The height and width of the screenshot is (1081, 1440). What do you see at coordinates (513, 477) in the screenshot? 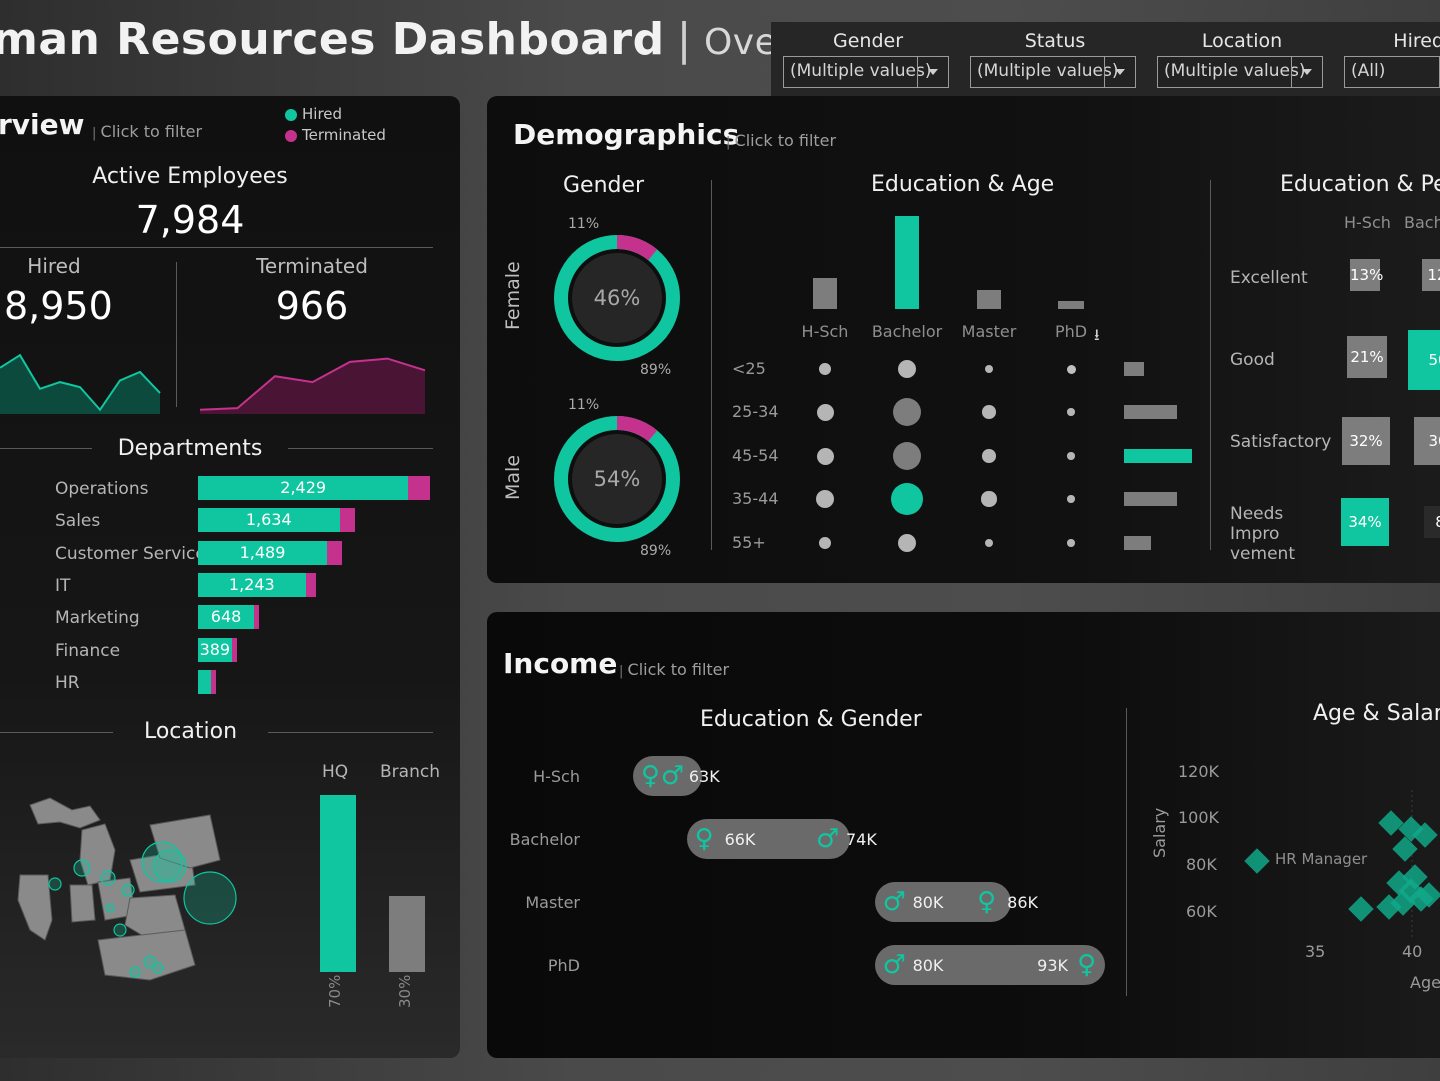
I see `male-axis-label: Male` at bounding box center [513, 477].